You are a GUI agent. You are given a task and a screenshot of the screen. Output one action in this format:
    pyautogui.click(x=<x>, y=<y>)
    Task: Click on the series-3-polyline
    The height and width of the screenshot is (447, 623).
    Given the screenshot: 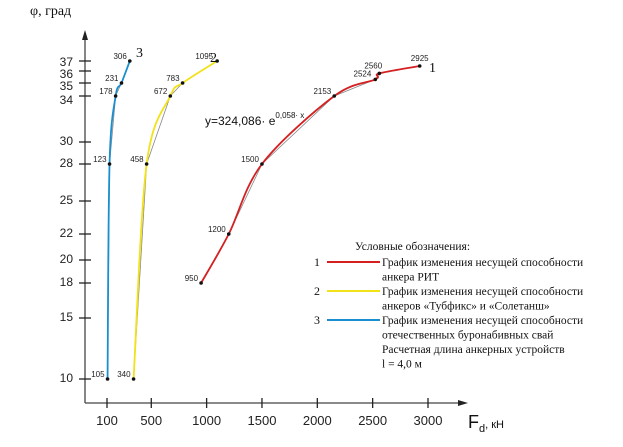 What is the action you would take?
    pyautogui.click(x=119, y=220)
    